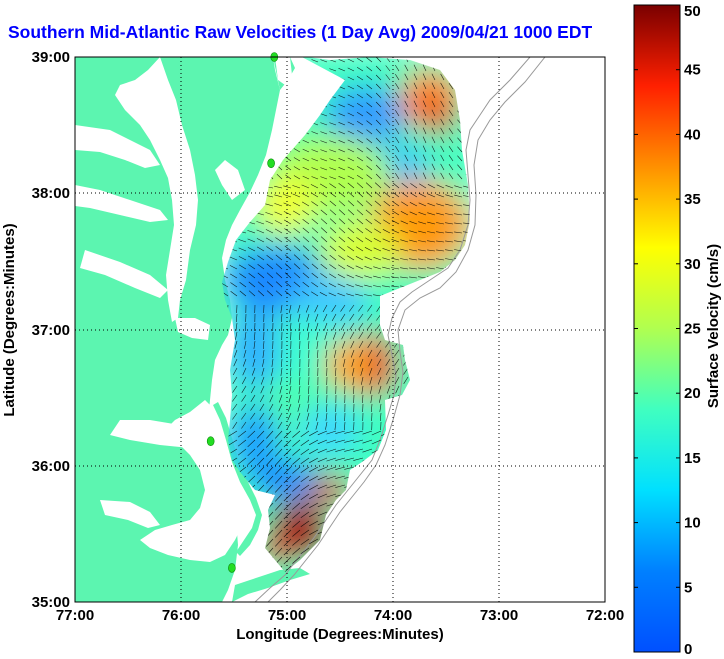  I want to click on y-tick-label: 36:00, so click(51, 466).